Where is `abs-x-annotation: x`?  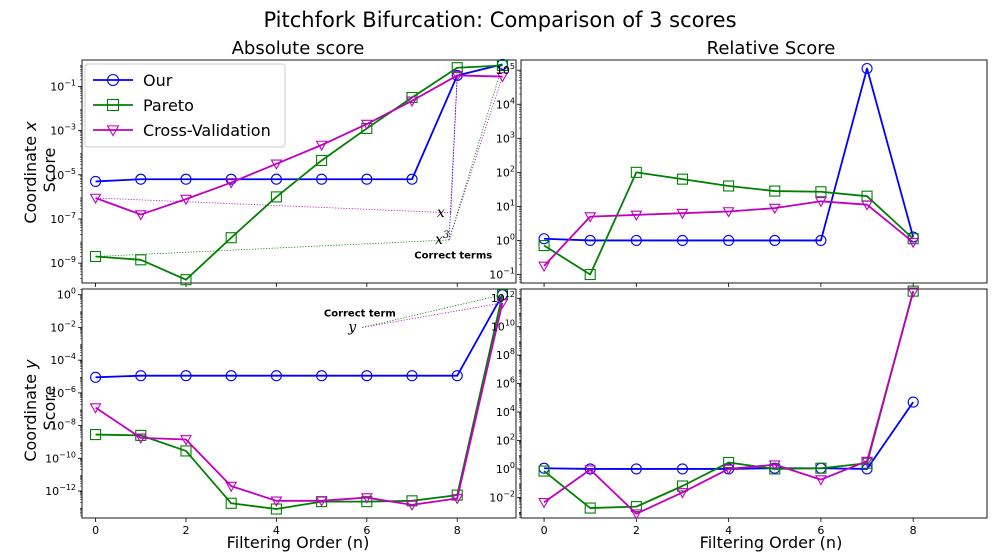 abs-x-annotation: x is located at coordinates (441, 213).